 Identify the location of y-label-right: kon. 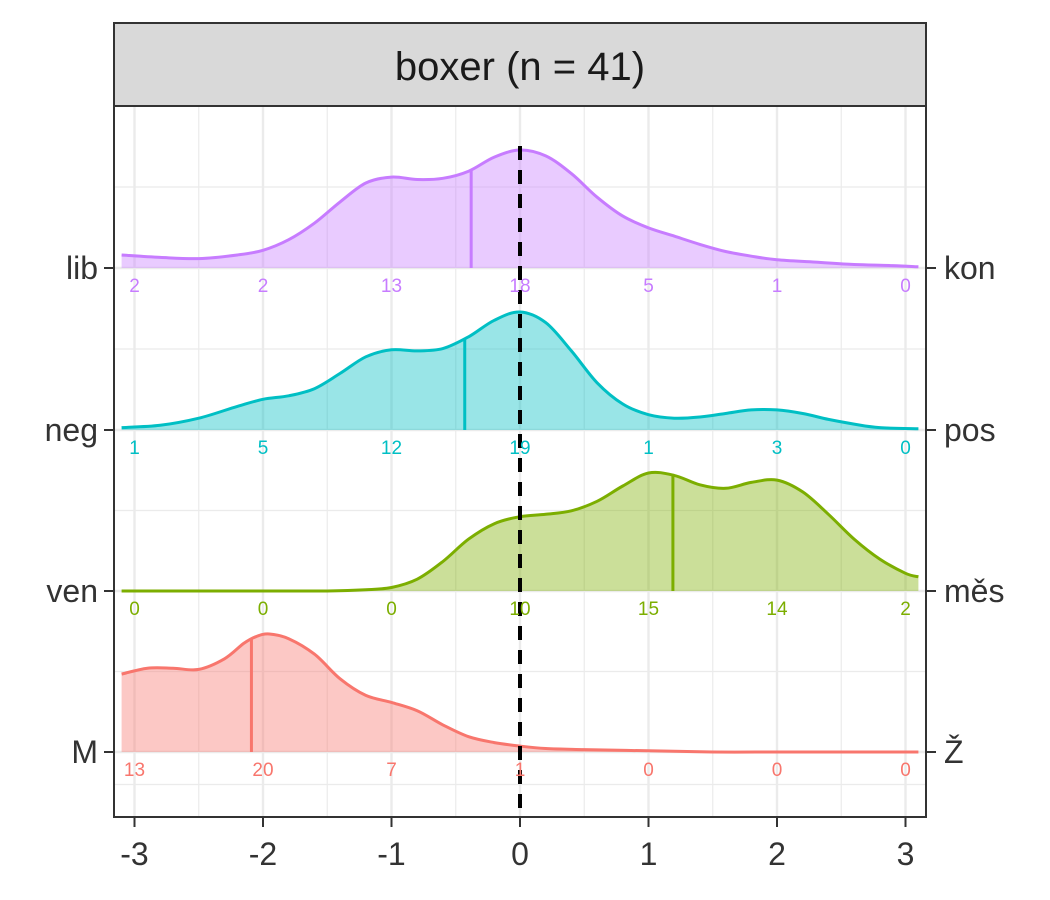
(970, 268).